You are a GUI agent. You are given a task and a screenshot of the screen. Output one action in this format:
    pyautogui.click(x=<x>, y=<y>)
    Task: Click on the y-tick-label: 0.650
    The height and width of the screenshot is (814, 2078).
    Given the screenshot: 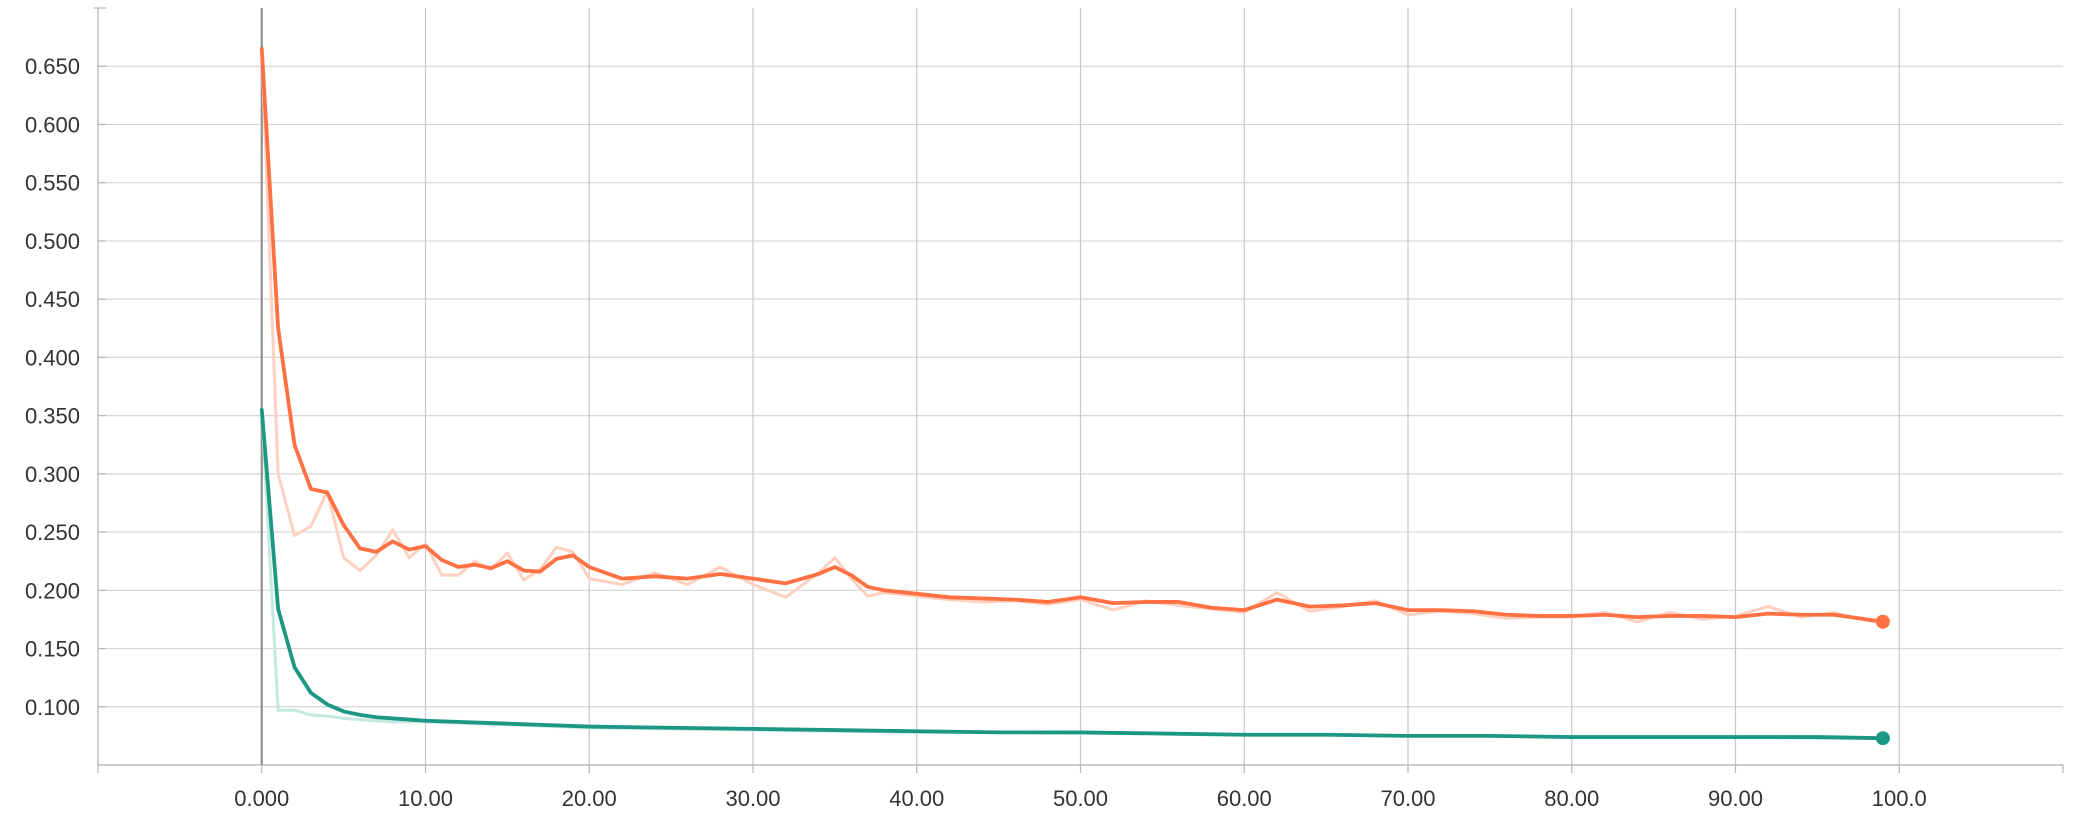 What is the action you would take?
    pyautogui.click(x=52, y=66)
    